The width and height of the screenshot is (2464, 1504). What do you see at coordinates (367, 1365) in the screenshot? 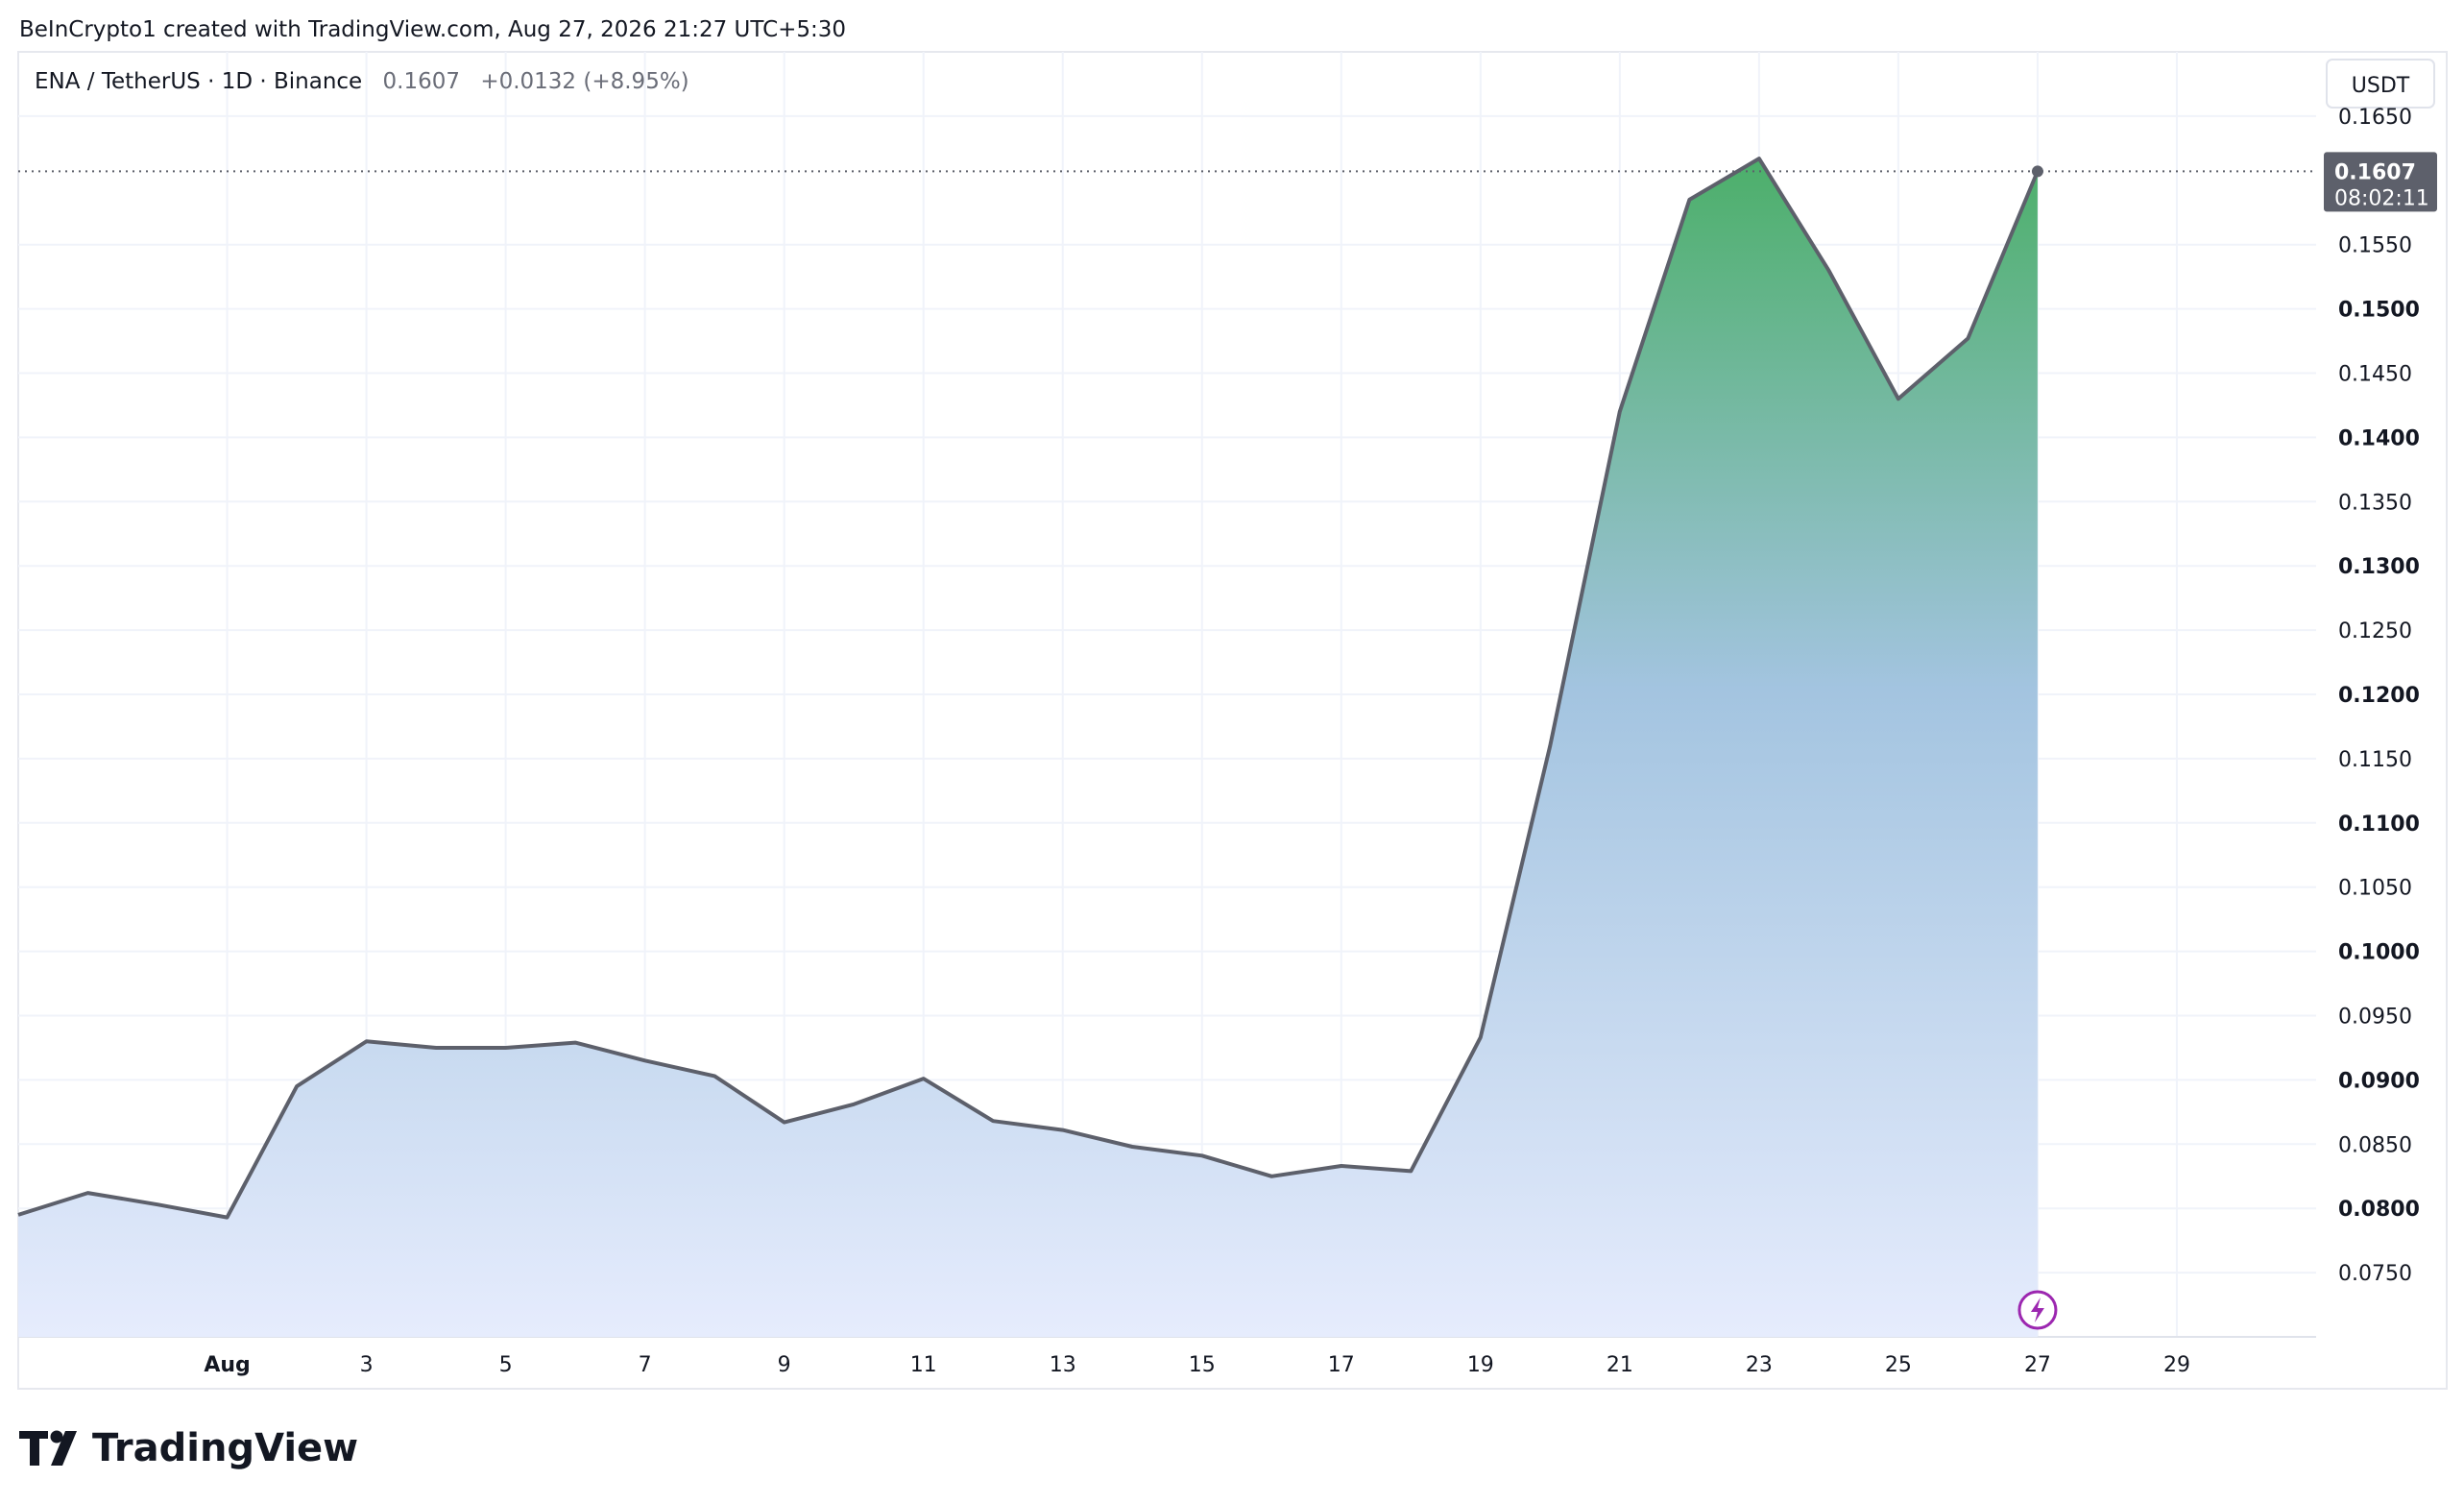
I see `x-tick-label: 3` at bounding box center [367, 1365].